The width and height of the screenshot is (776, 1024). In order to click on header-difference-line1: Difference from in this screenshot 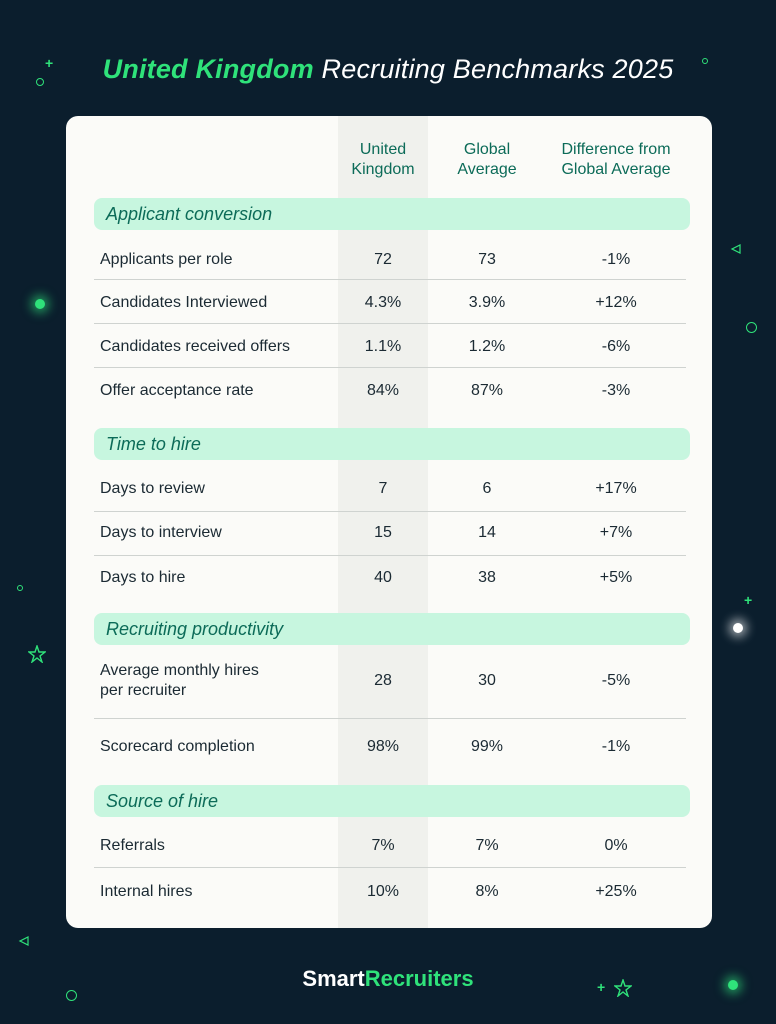, I will do `click(616, 149)`.